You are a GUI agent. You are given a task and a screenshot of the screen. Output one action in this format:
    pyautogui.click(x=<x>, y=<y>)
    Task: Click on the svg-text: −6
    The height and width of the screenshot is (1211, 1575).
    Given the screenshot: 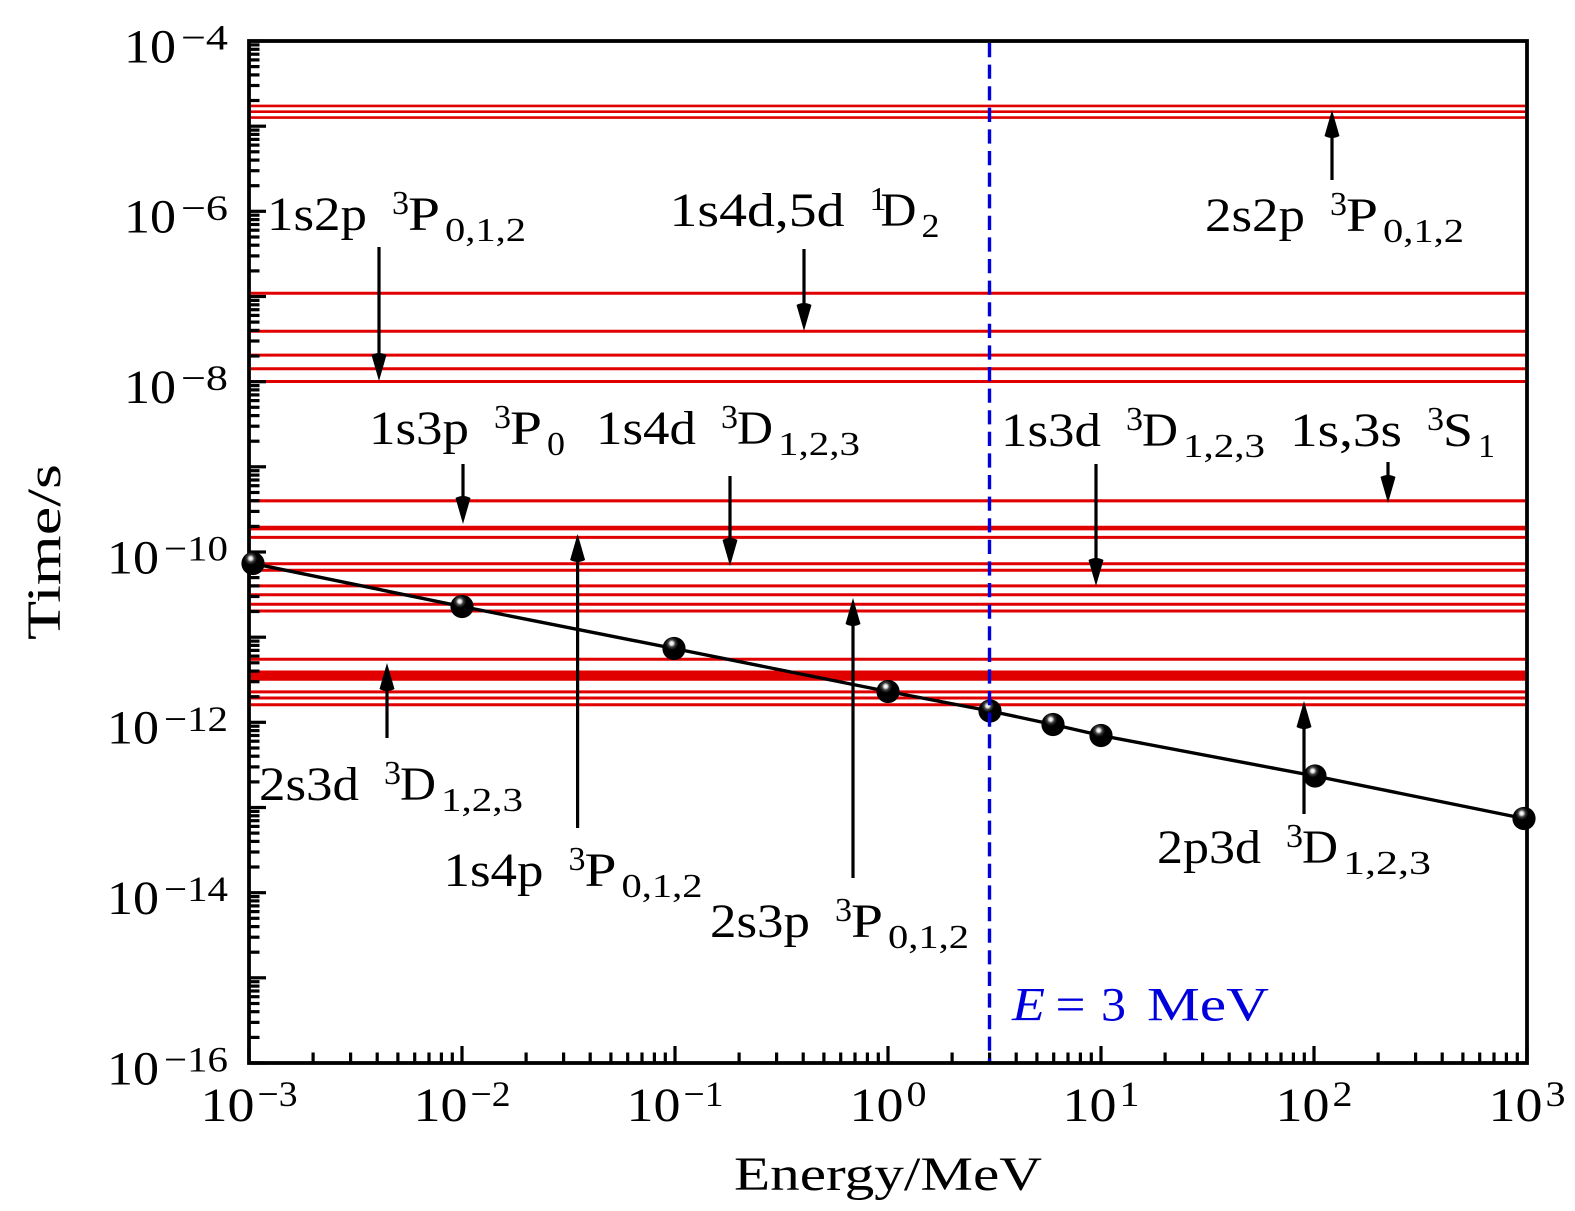 What is the action you would take?
    pyautogui.click(x=204, y=208)
    